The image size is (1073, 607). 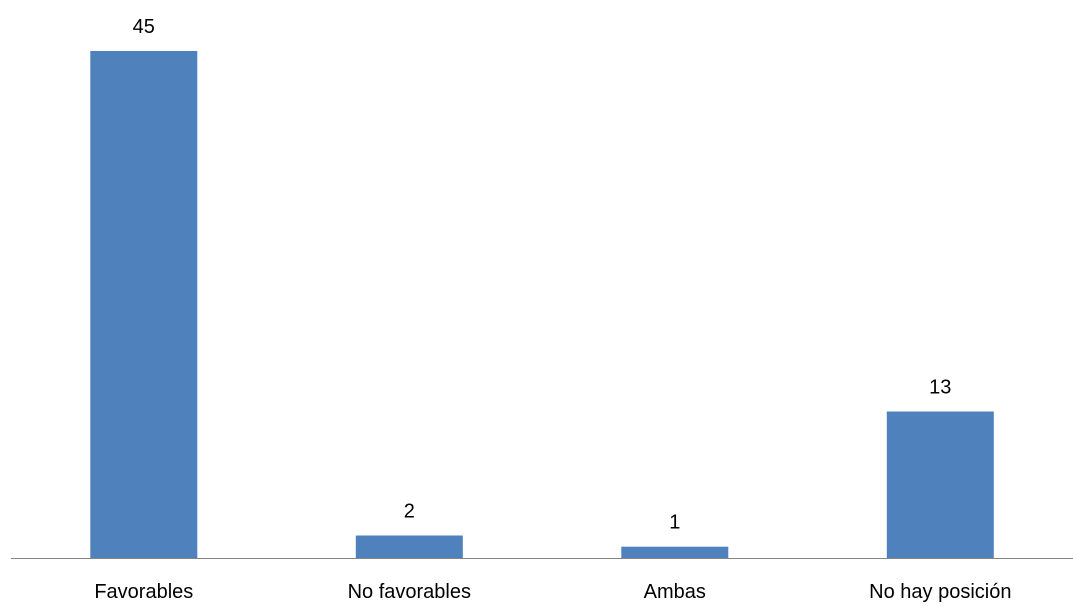 I want to click on category-label-1: No favorables, so click(x=409, y=592).